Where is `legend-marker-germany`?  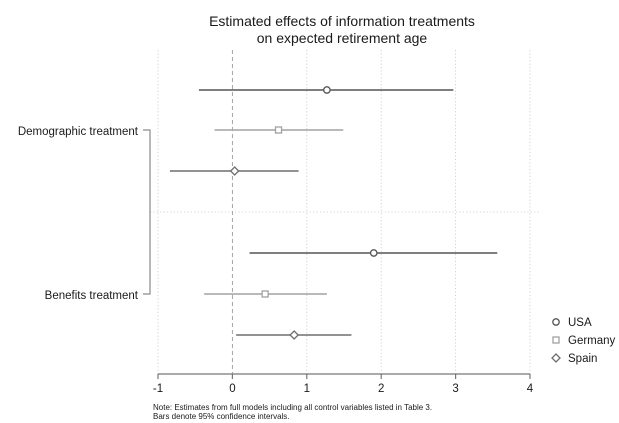 legend-marker-germany is located at coordinates (556, 340).